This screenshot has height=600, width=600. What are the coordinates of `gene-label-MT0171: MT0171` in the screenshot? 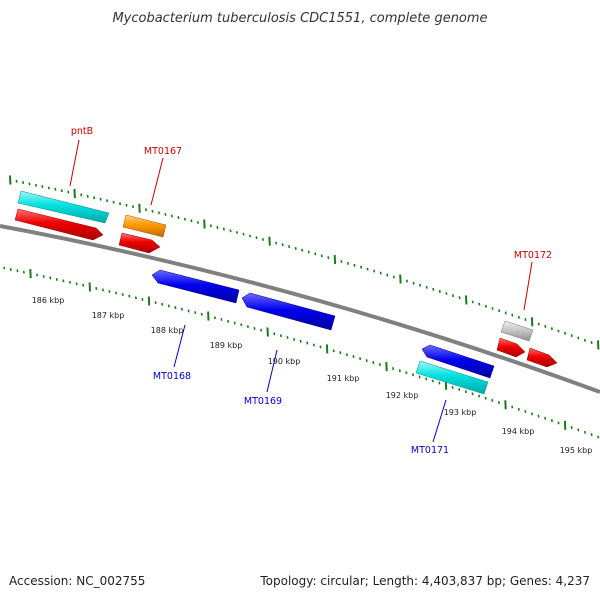 It's located at (430, 450).